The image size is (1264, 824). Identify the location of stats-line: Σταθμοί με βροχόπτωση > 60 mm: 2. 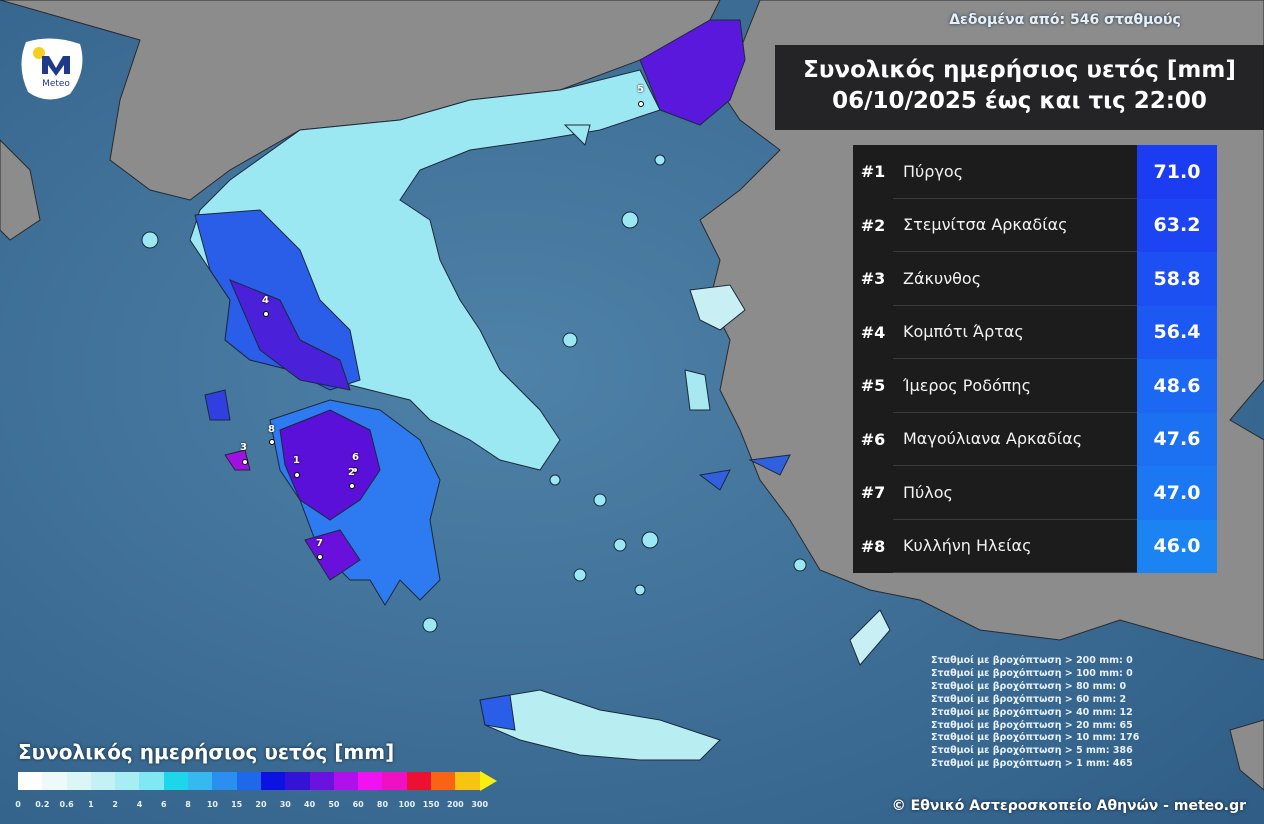
(1029, 699).